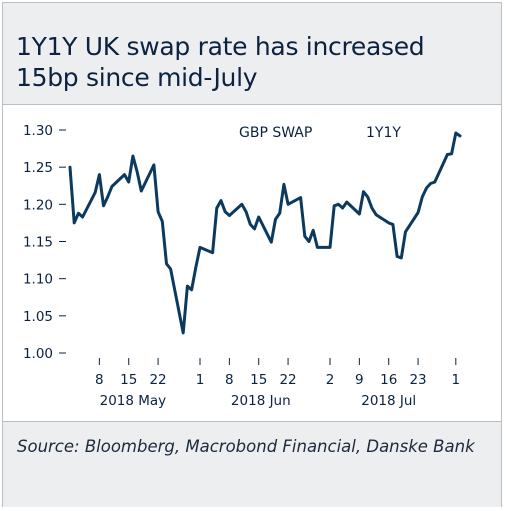 This screenshot has height=511, width=506. Describe the element at coordinates (38, 205) in the screenshot. I see `y-tick-label: 1.20` at that location.